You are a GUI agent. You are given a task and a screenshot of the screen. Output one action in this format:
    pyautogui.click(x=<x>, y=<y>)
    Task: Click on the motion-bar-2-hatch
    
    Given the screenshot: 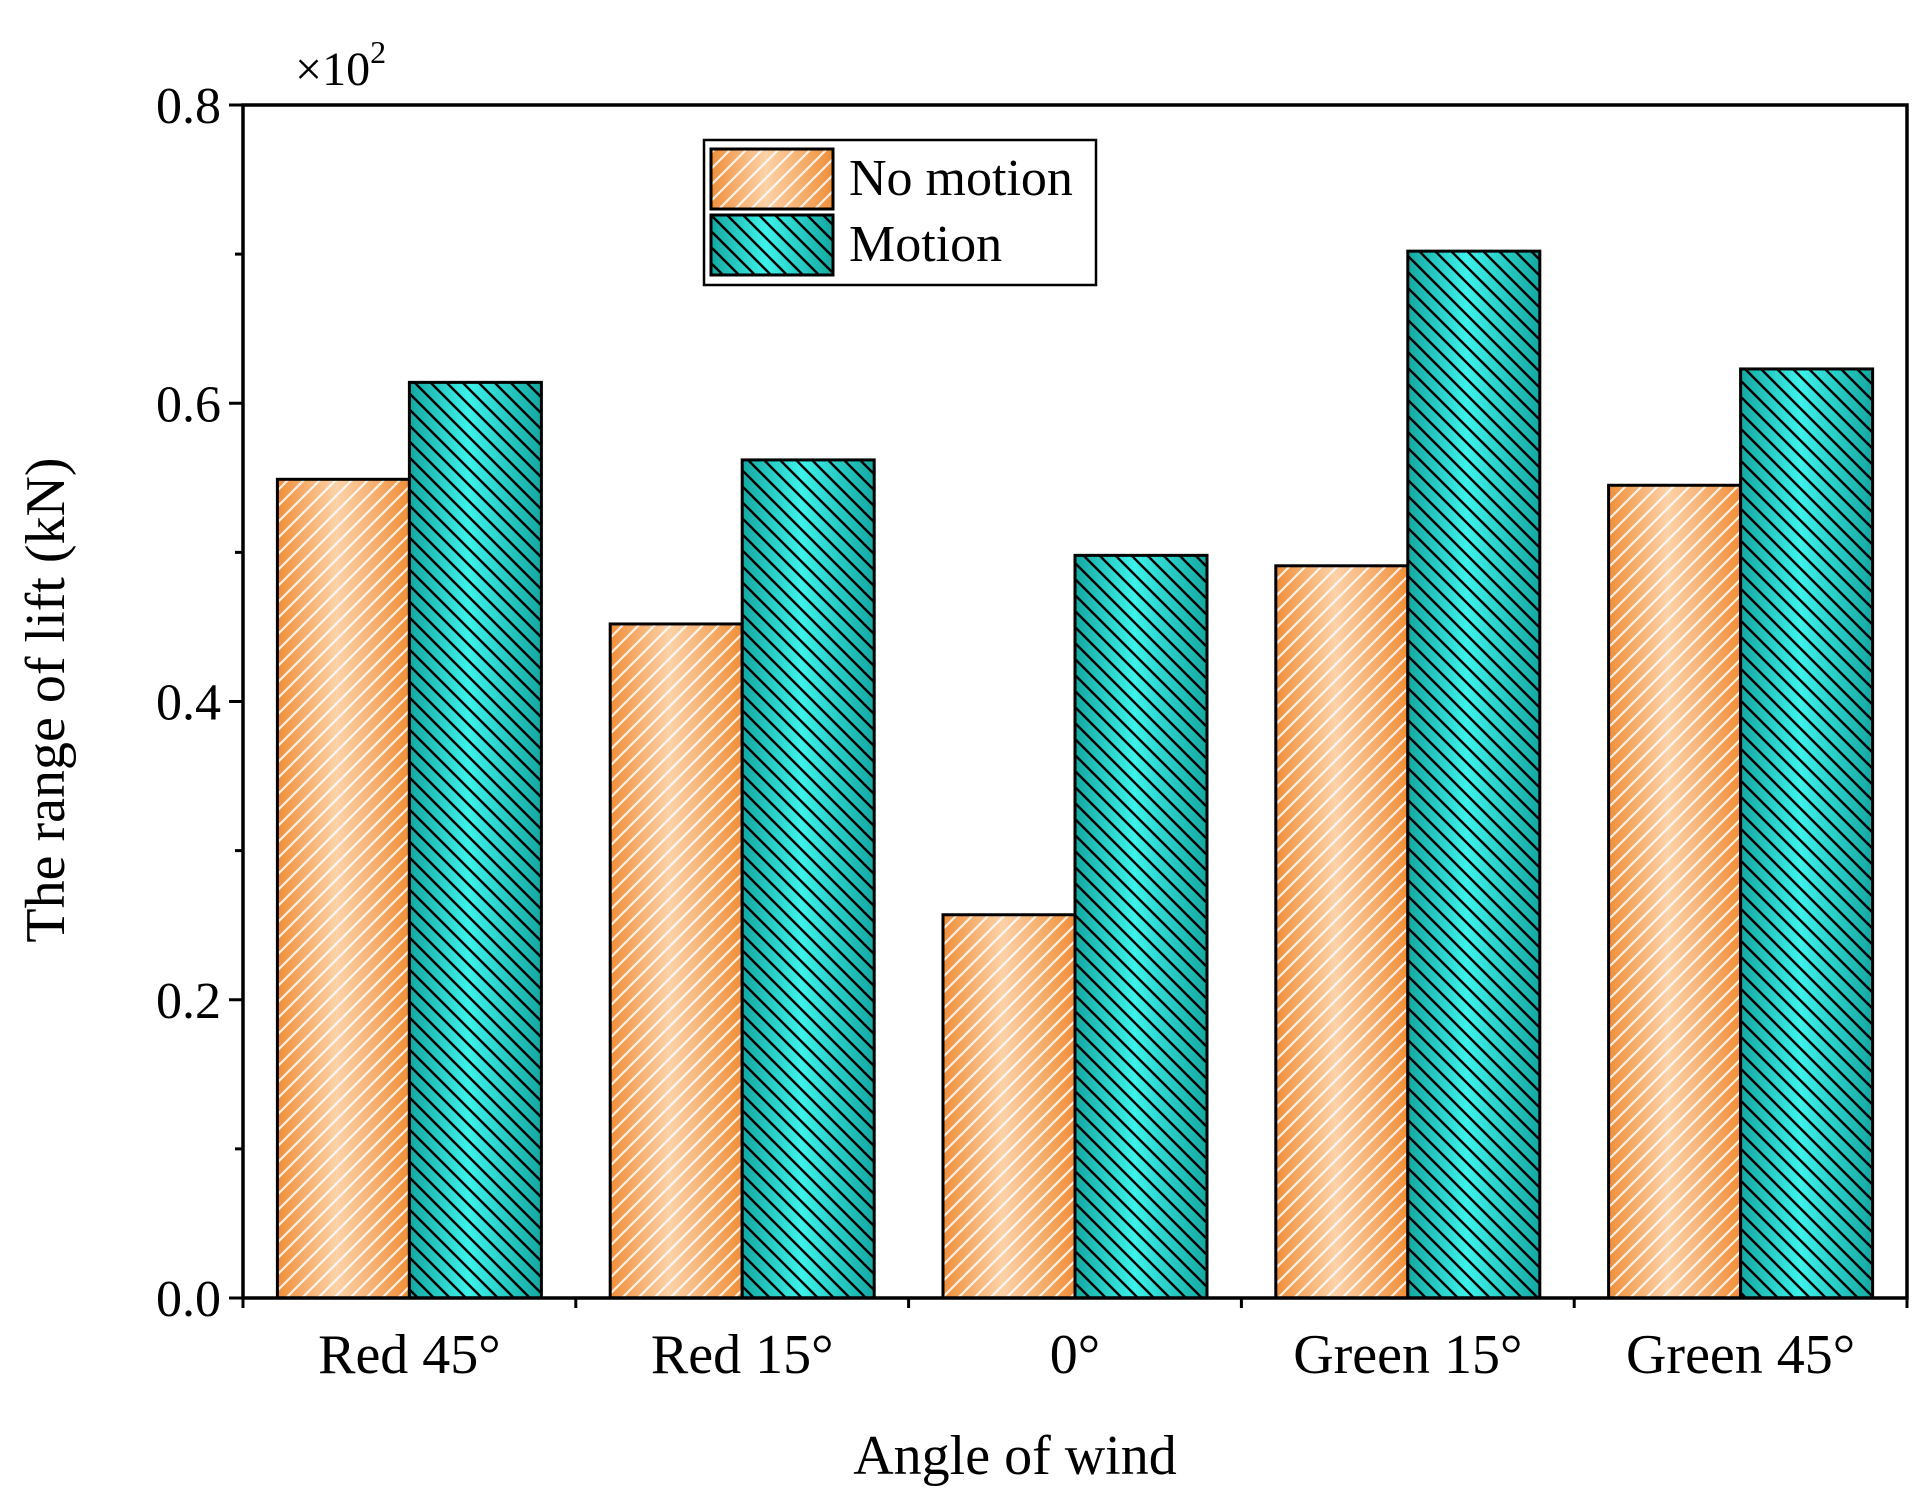 What is the action you would take?
    pyautogui.click(x=808, y=879)
    